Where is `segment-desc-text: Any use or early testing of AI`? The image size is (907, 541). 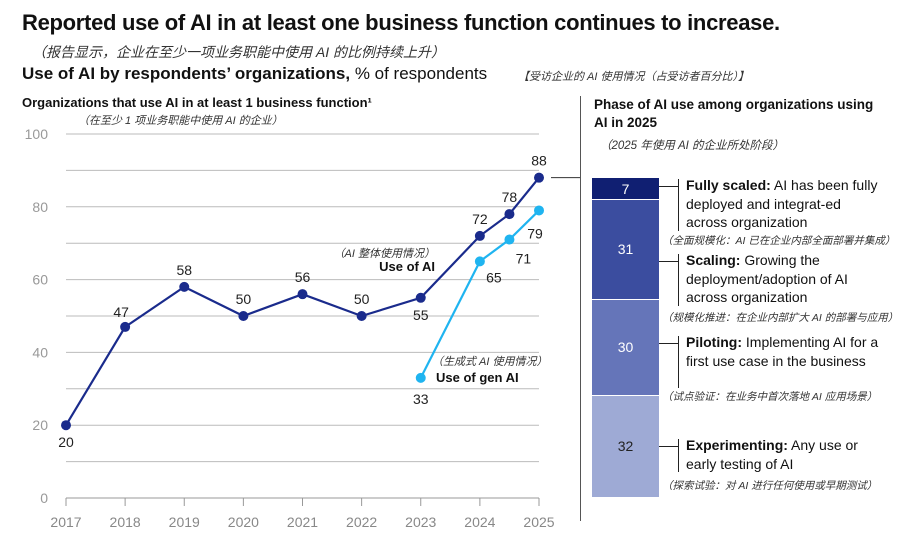
segment-desc-text: Any use or early testing of AI is located at coordinates (772, 454).